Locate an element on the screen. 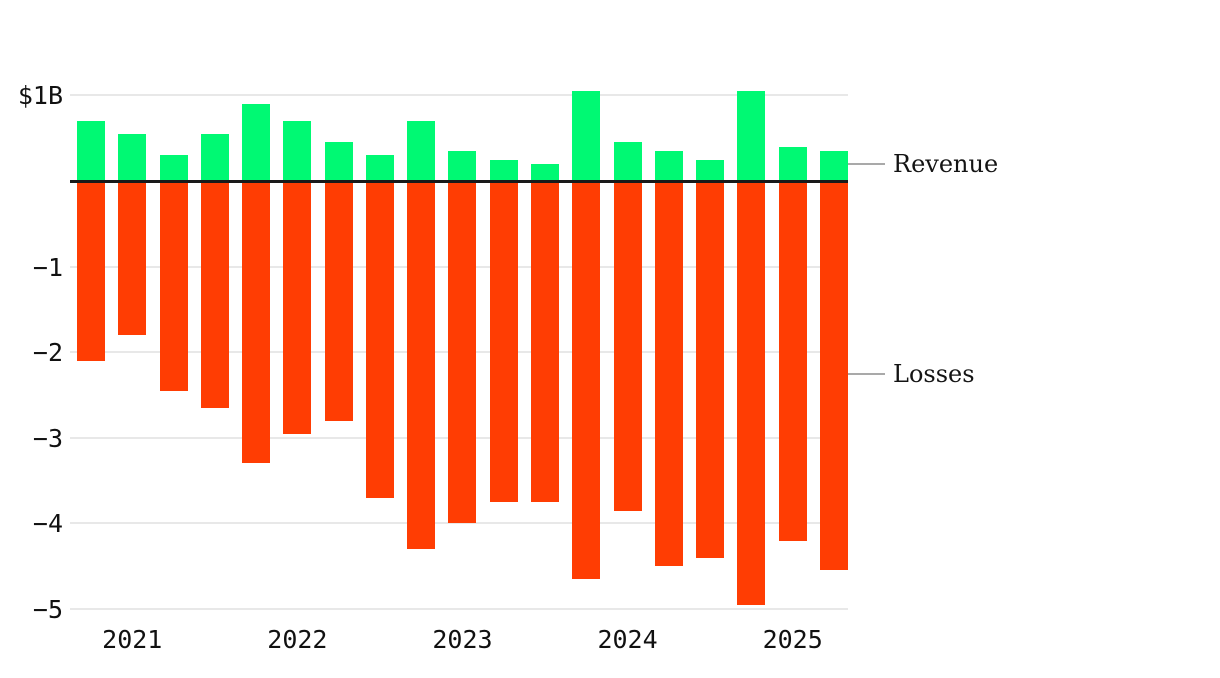 The height and width of the screenshot is (678, 1220). zero-baseline is located at coordinates (459, 181).